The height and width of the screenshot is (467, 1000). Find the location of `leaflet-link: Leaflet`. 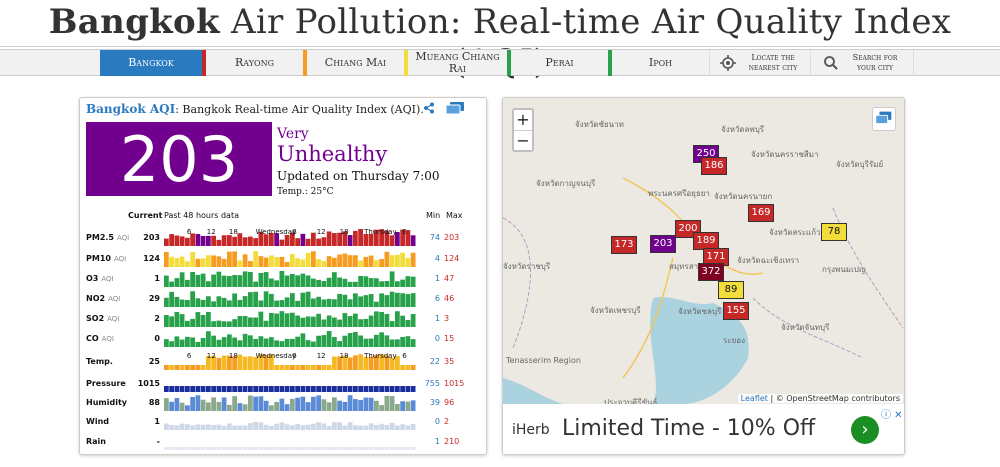

leaflet-link: Leaflet is located at coordinates (754, 398).